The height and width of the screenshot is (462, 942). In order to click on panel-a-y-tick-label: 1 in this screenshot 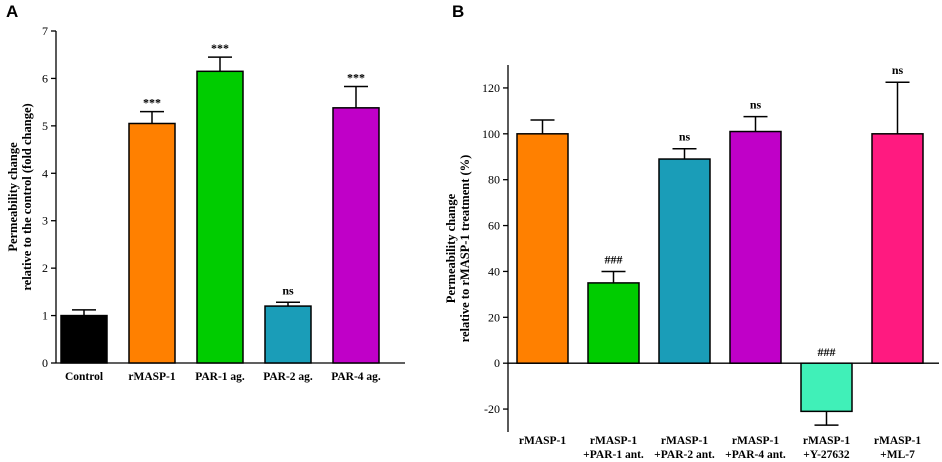, I will do `click(45, 316)`.